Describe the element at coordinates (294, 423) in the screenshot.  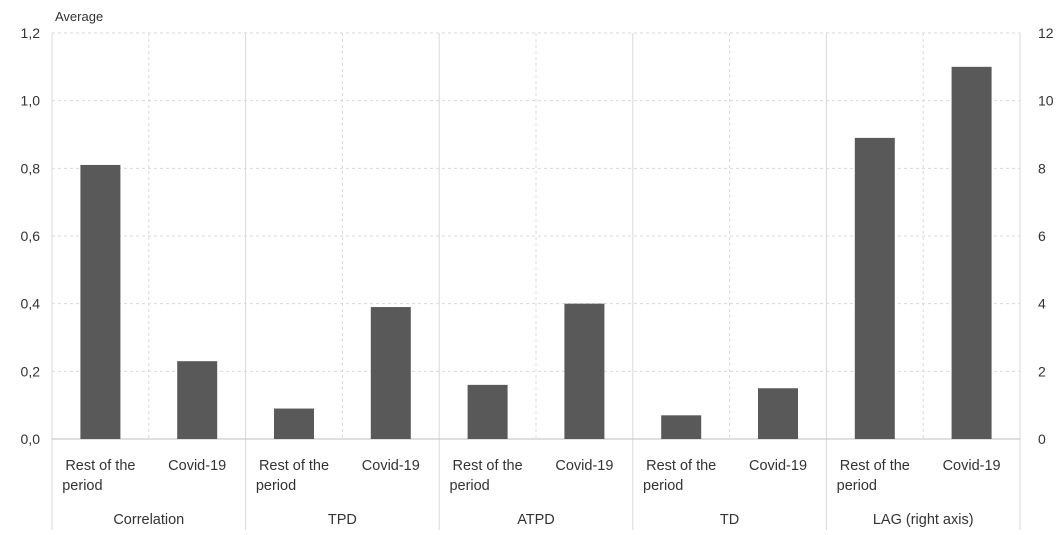
I see `bar-tpd-rest` at that location.